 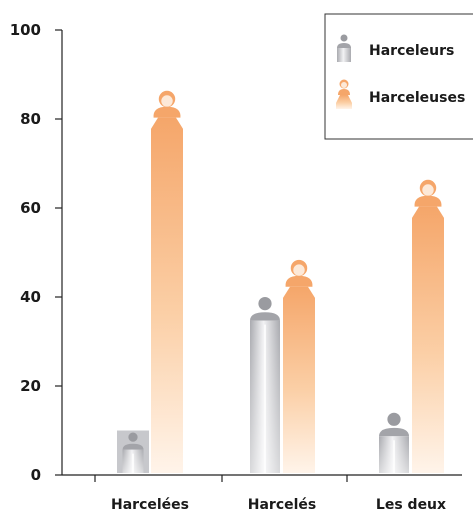 What do you see at coordinates (25, 30) in the screenshot?
I see `y-tick-label: 100` at bounding box center [25, 30].